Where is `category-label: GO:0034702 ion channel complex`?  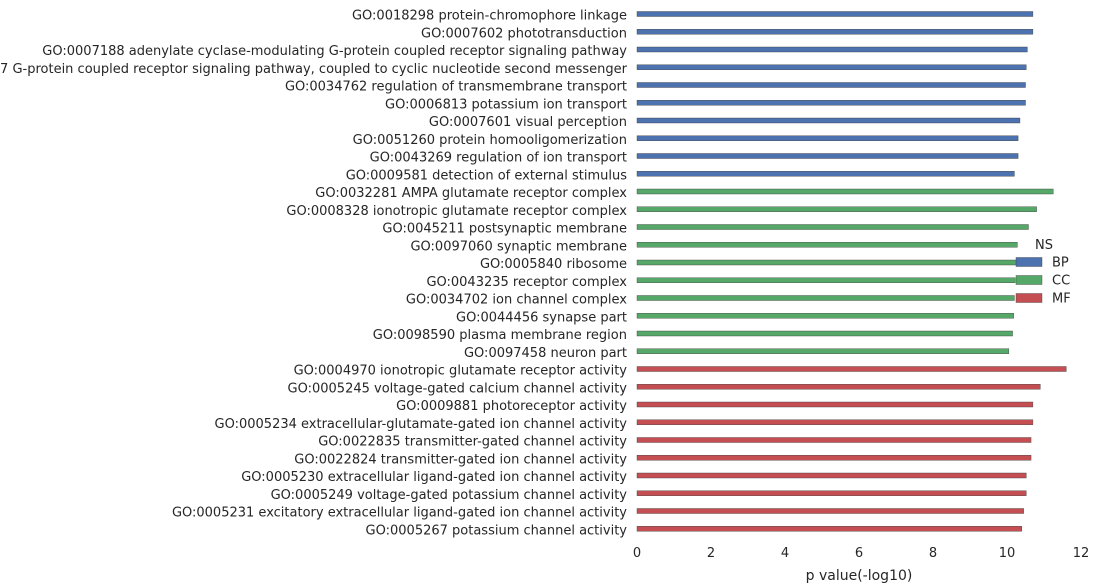 category-label: GO:0034702 ion channel complex is located at coordinates (516, 300).